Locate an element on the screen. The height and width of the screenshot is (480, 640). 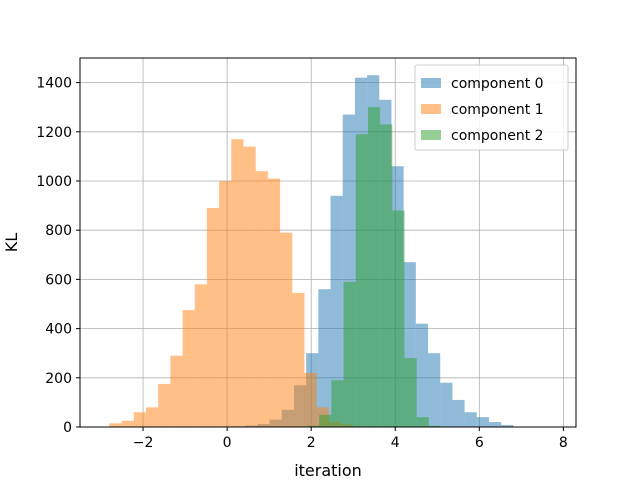
y-tick-label: 1400 is located at coordinates (54, 84).